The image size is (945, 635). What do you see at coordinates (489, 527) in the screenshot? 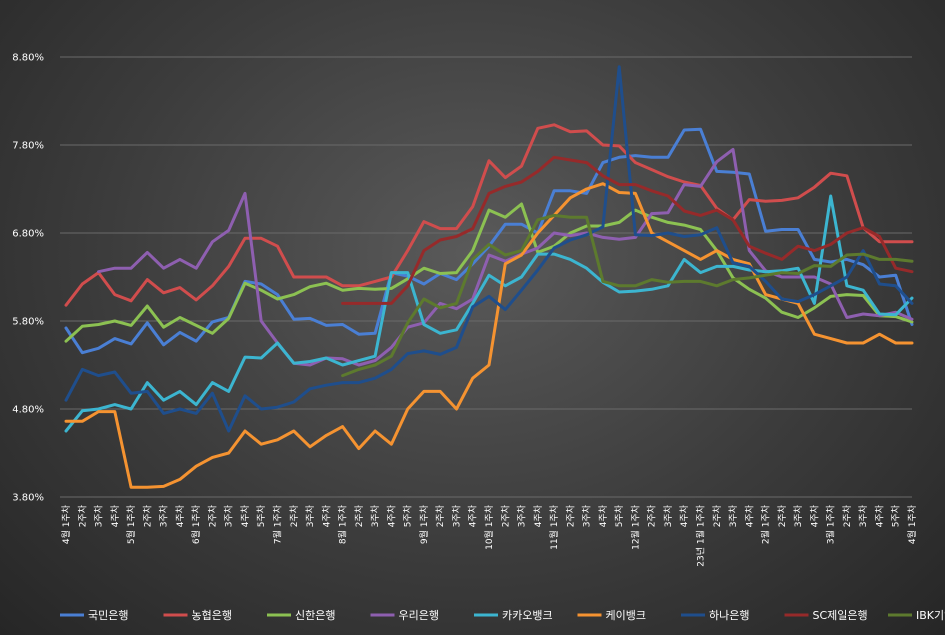
I see `x-tick-label: 10월 1주차` at bounding box center [489, 527].